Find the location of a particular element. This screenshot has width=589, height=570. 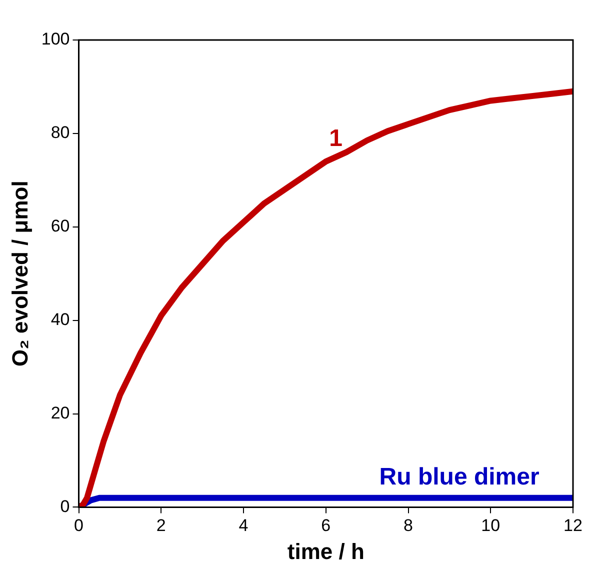

y-axis-title: O₂ evolved / μmol is located at coordinates (19, 273).